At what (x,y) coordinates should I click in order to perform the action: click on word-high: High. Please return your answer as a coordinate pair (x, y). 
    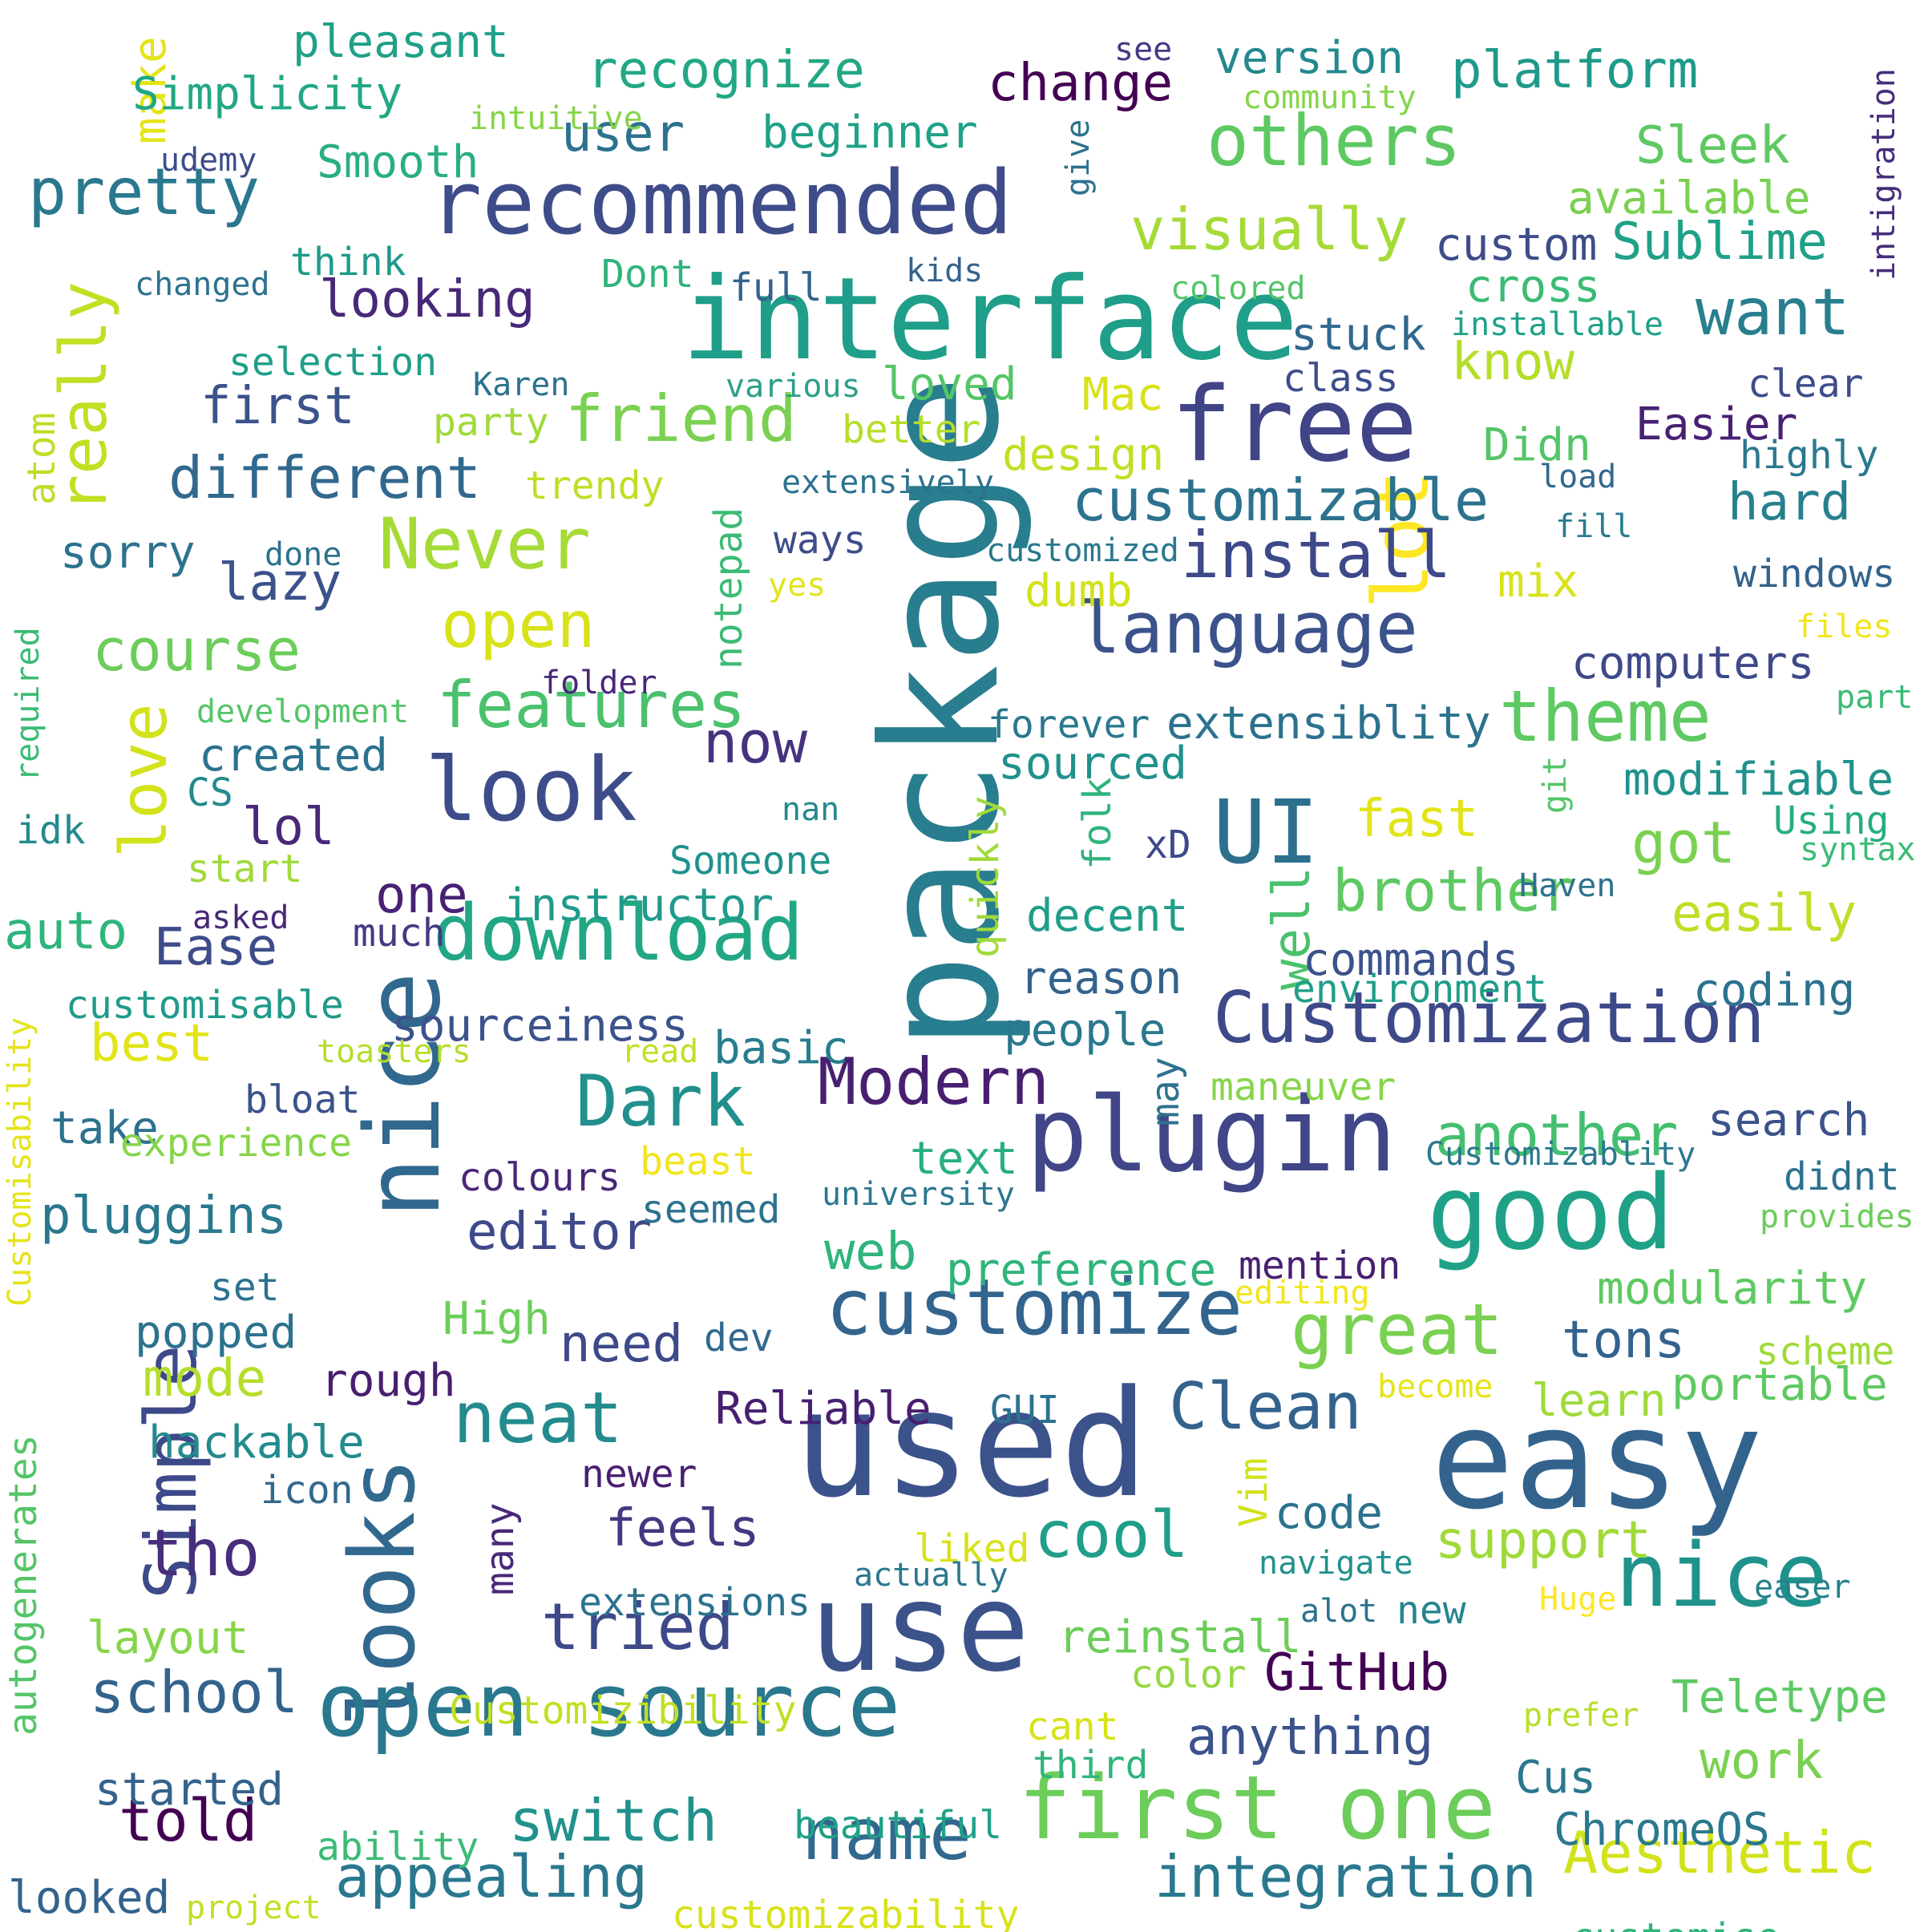
    Looking at the image, I should click on (497, 1319).